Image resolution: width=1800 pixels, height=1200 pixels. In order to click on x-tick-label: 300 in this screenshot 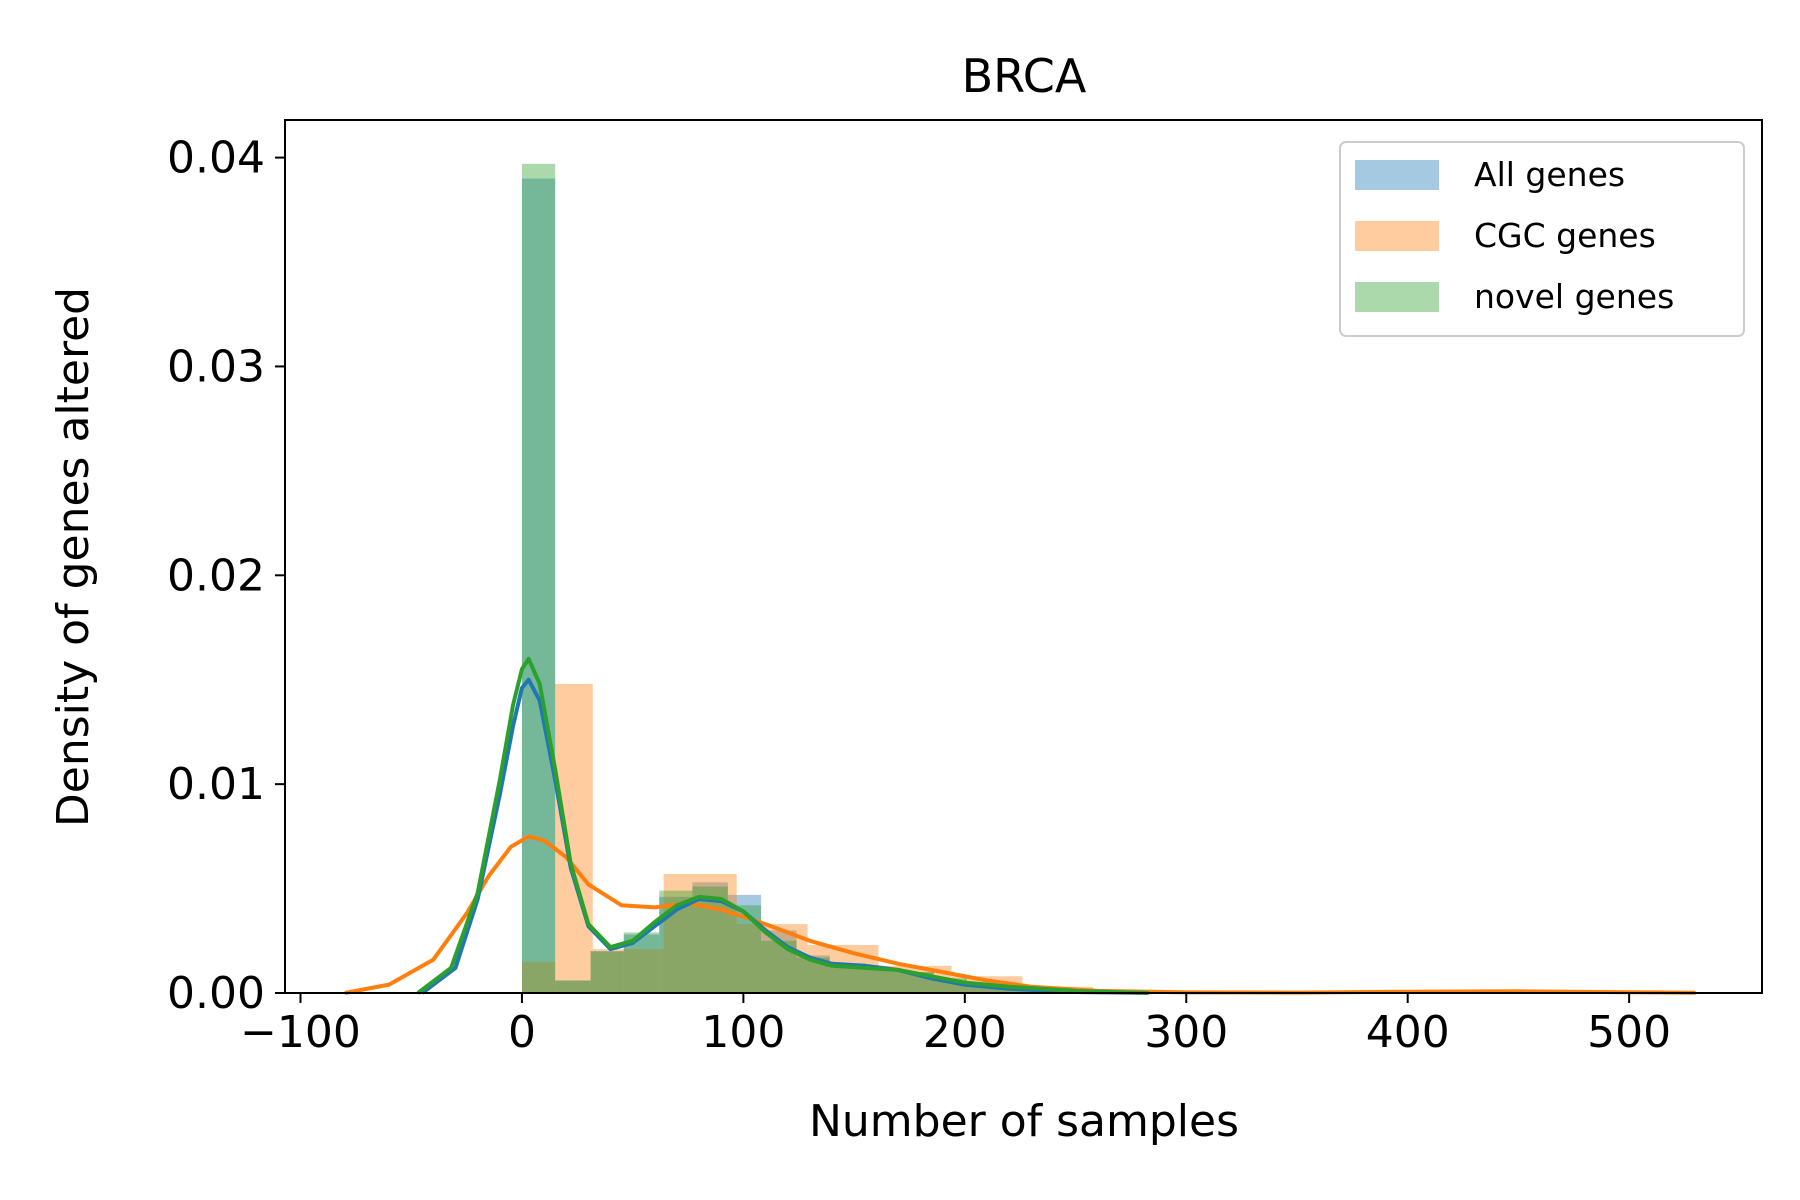, I will do `click(1186, 1032)`.